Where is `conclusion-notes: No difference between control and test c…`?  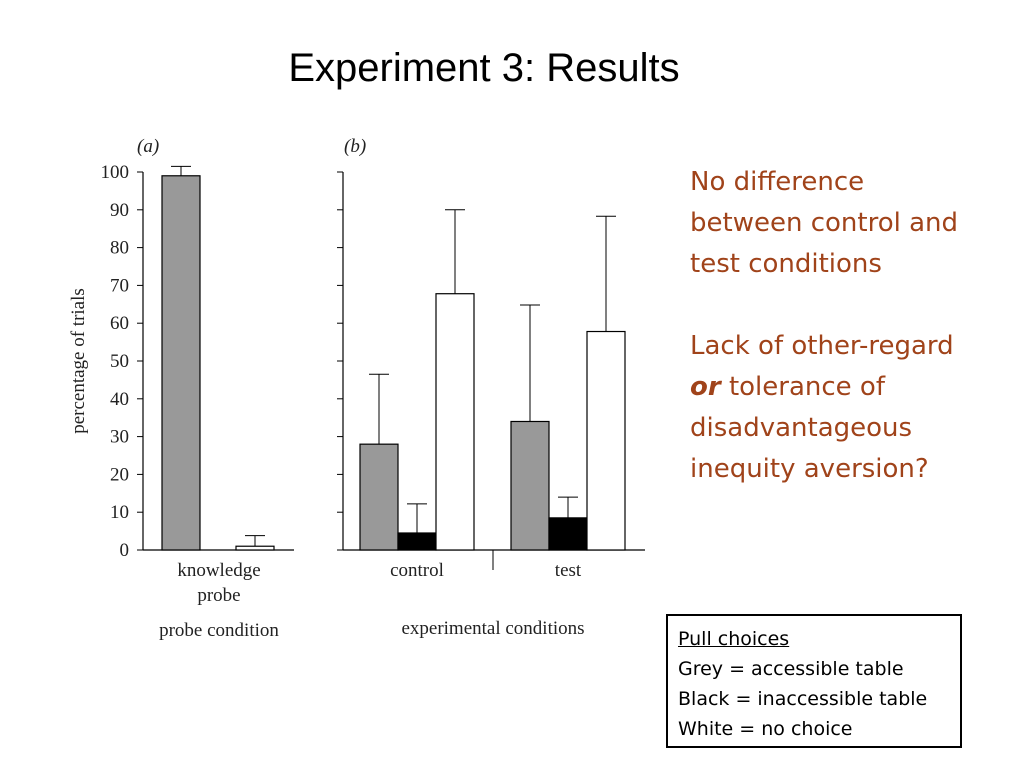
conclusion-notes: No difference between control and test c… is located at coordinates (850, 326).